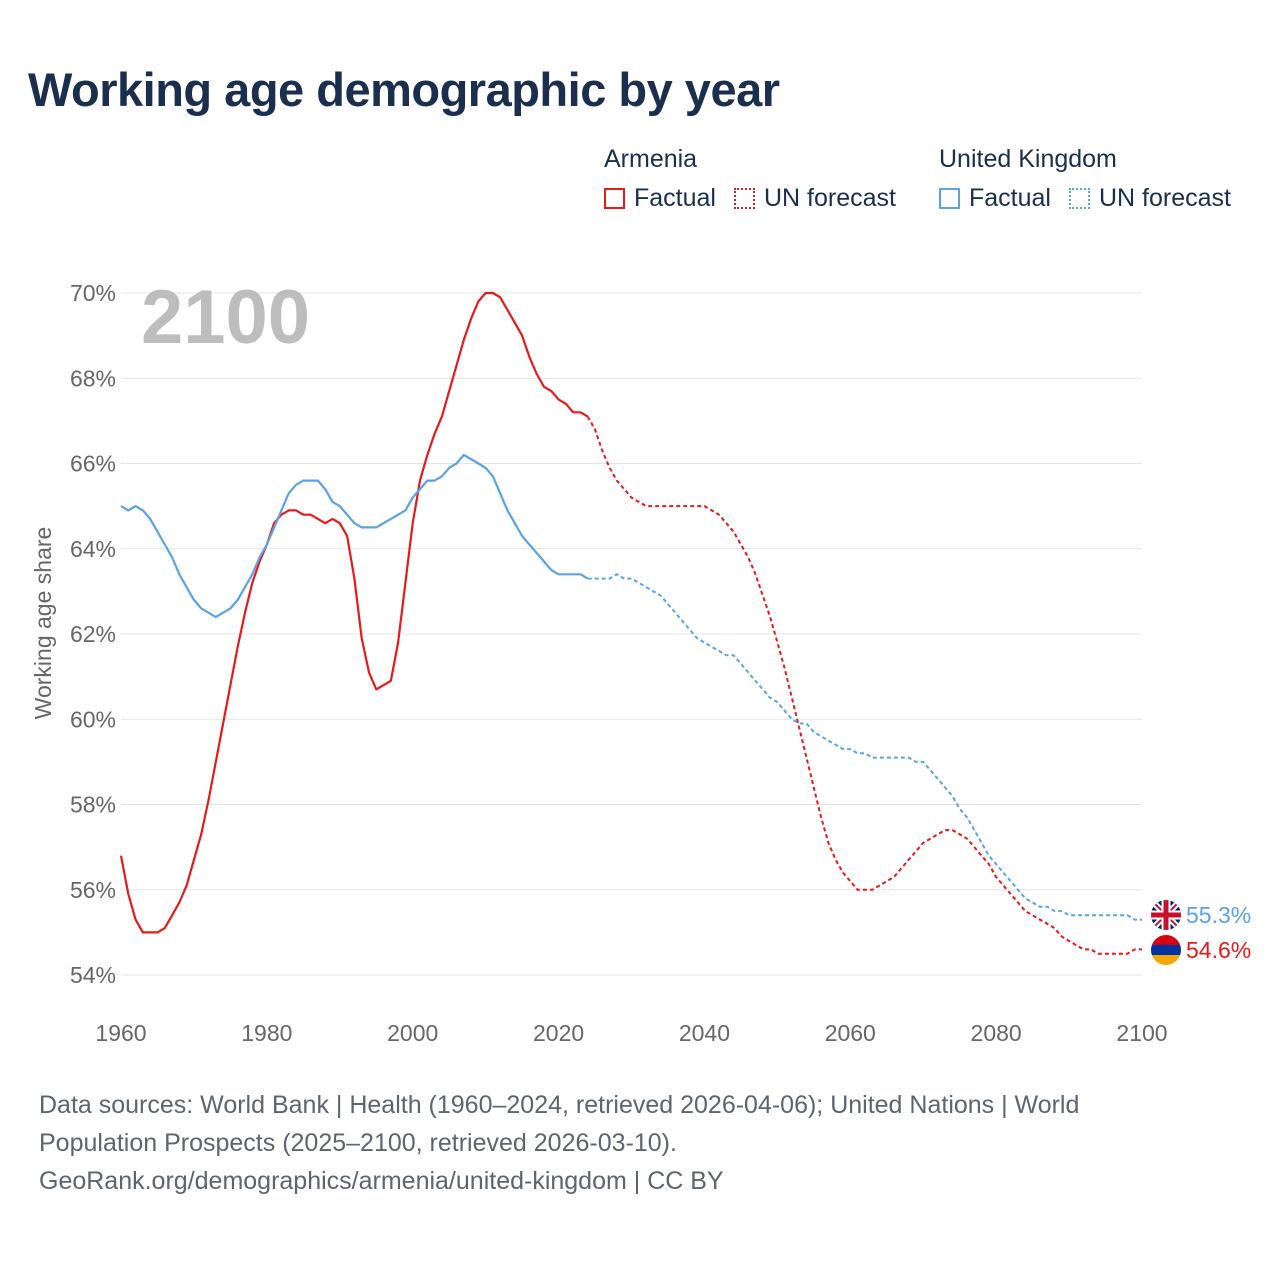 This screenshot has height=1280, width=1280. Describe the element at coordinates (864, 747) in the screenshot. I see `united-kingdom-forecast-line` at that location.